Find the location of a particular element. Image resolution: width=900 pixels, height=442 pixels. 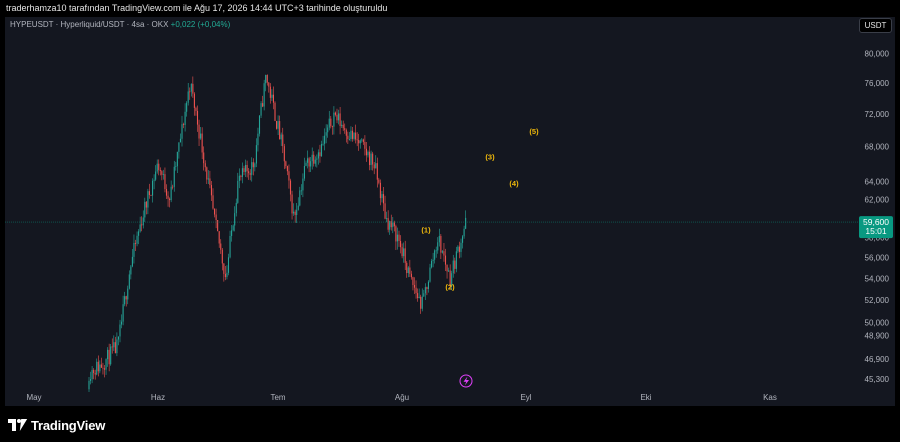

footer: TradingView is located at coordinates (450, 424).